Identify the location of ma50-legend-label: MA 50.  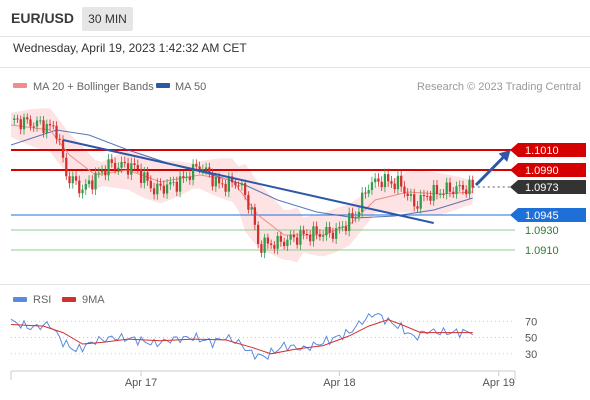
(190, 87).